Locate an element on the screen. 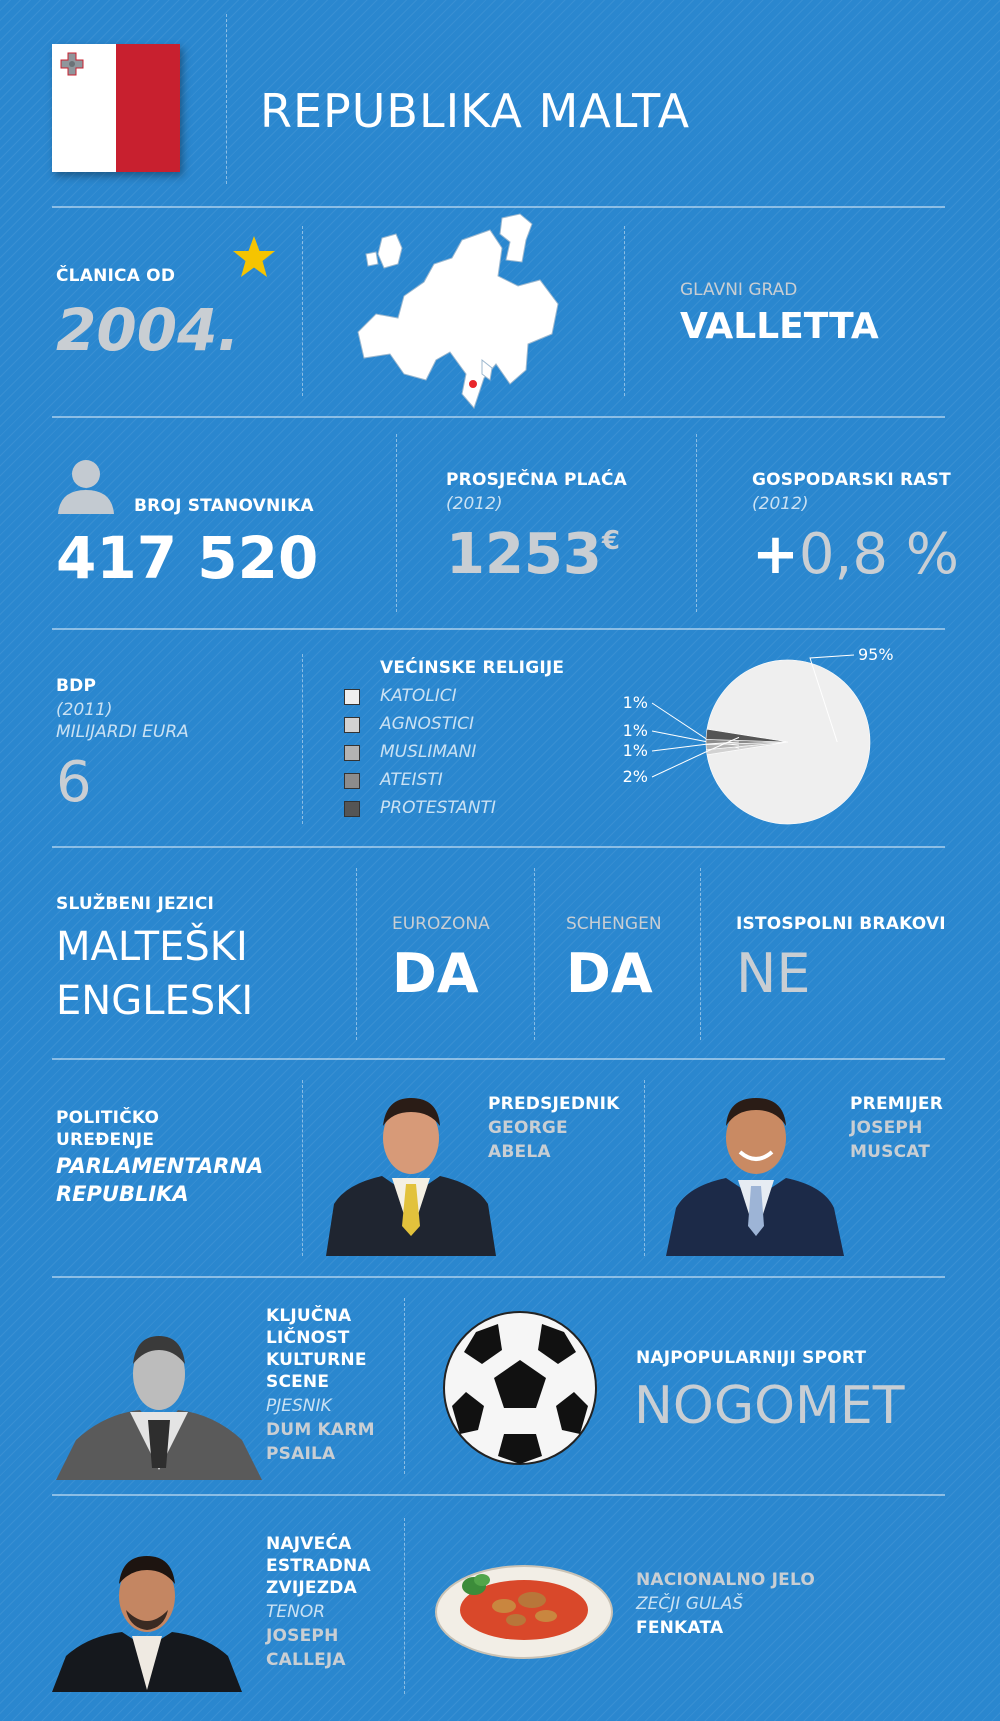  culture-name-2: PSAILA is located at coordinates (301, 1454).